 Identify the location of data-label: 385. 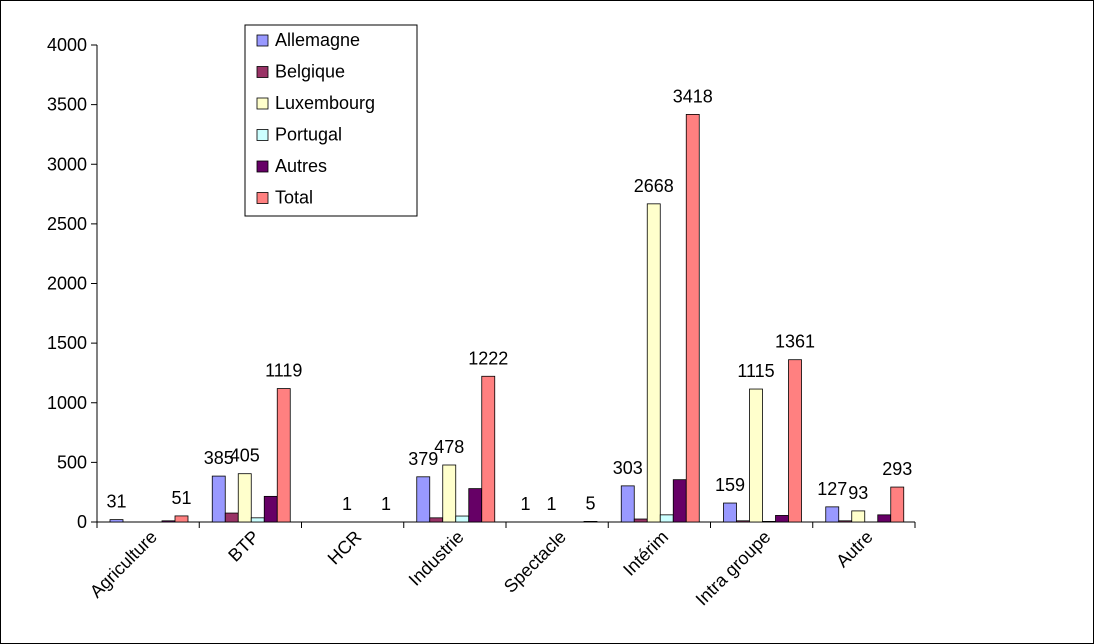
(219, 458).